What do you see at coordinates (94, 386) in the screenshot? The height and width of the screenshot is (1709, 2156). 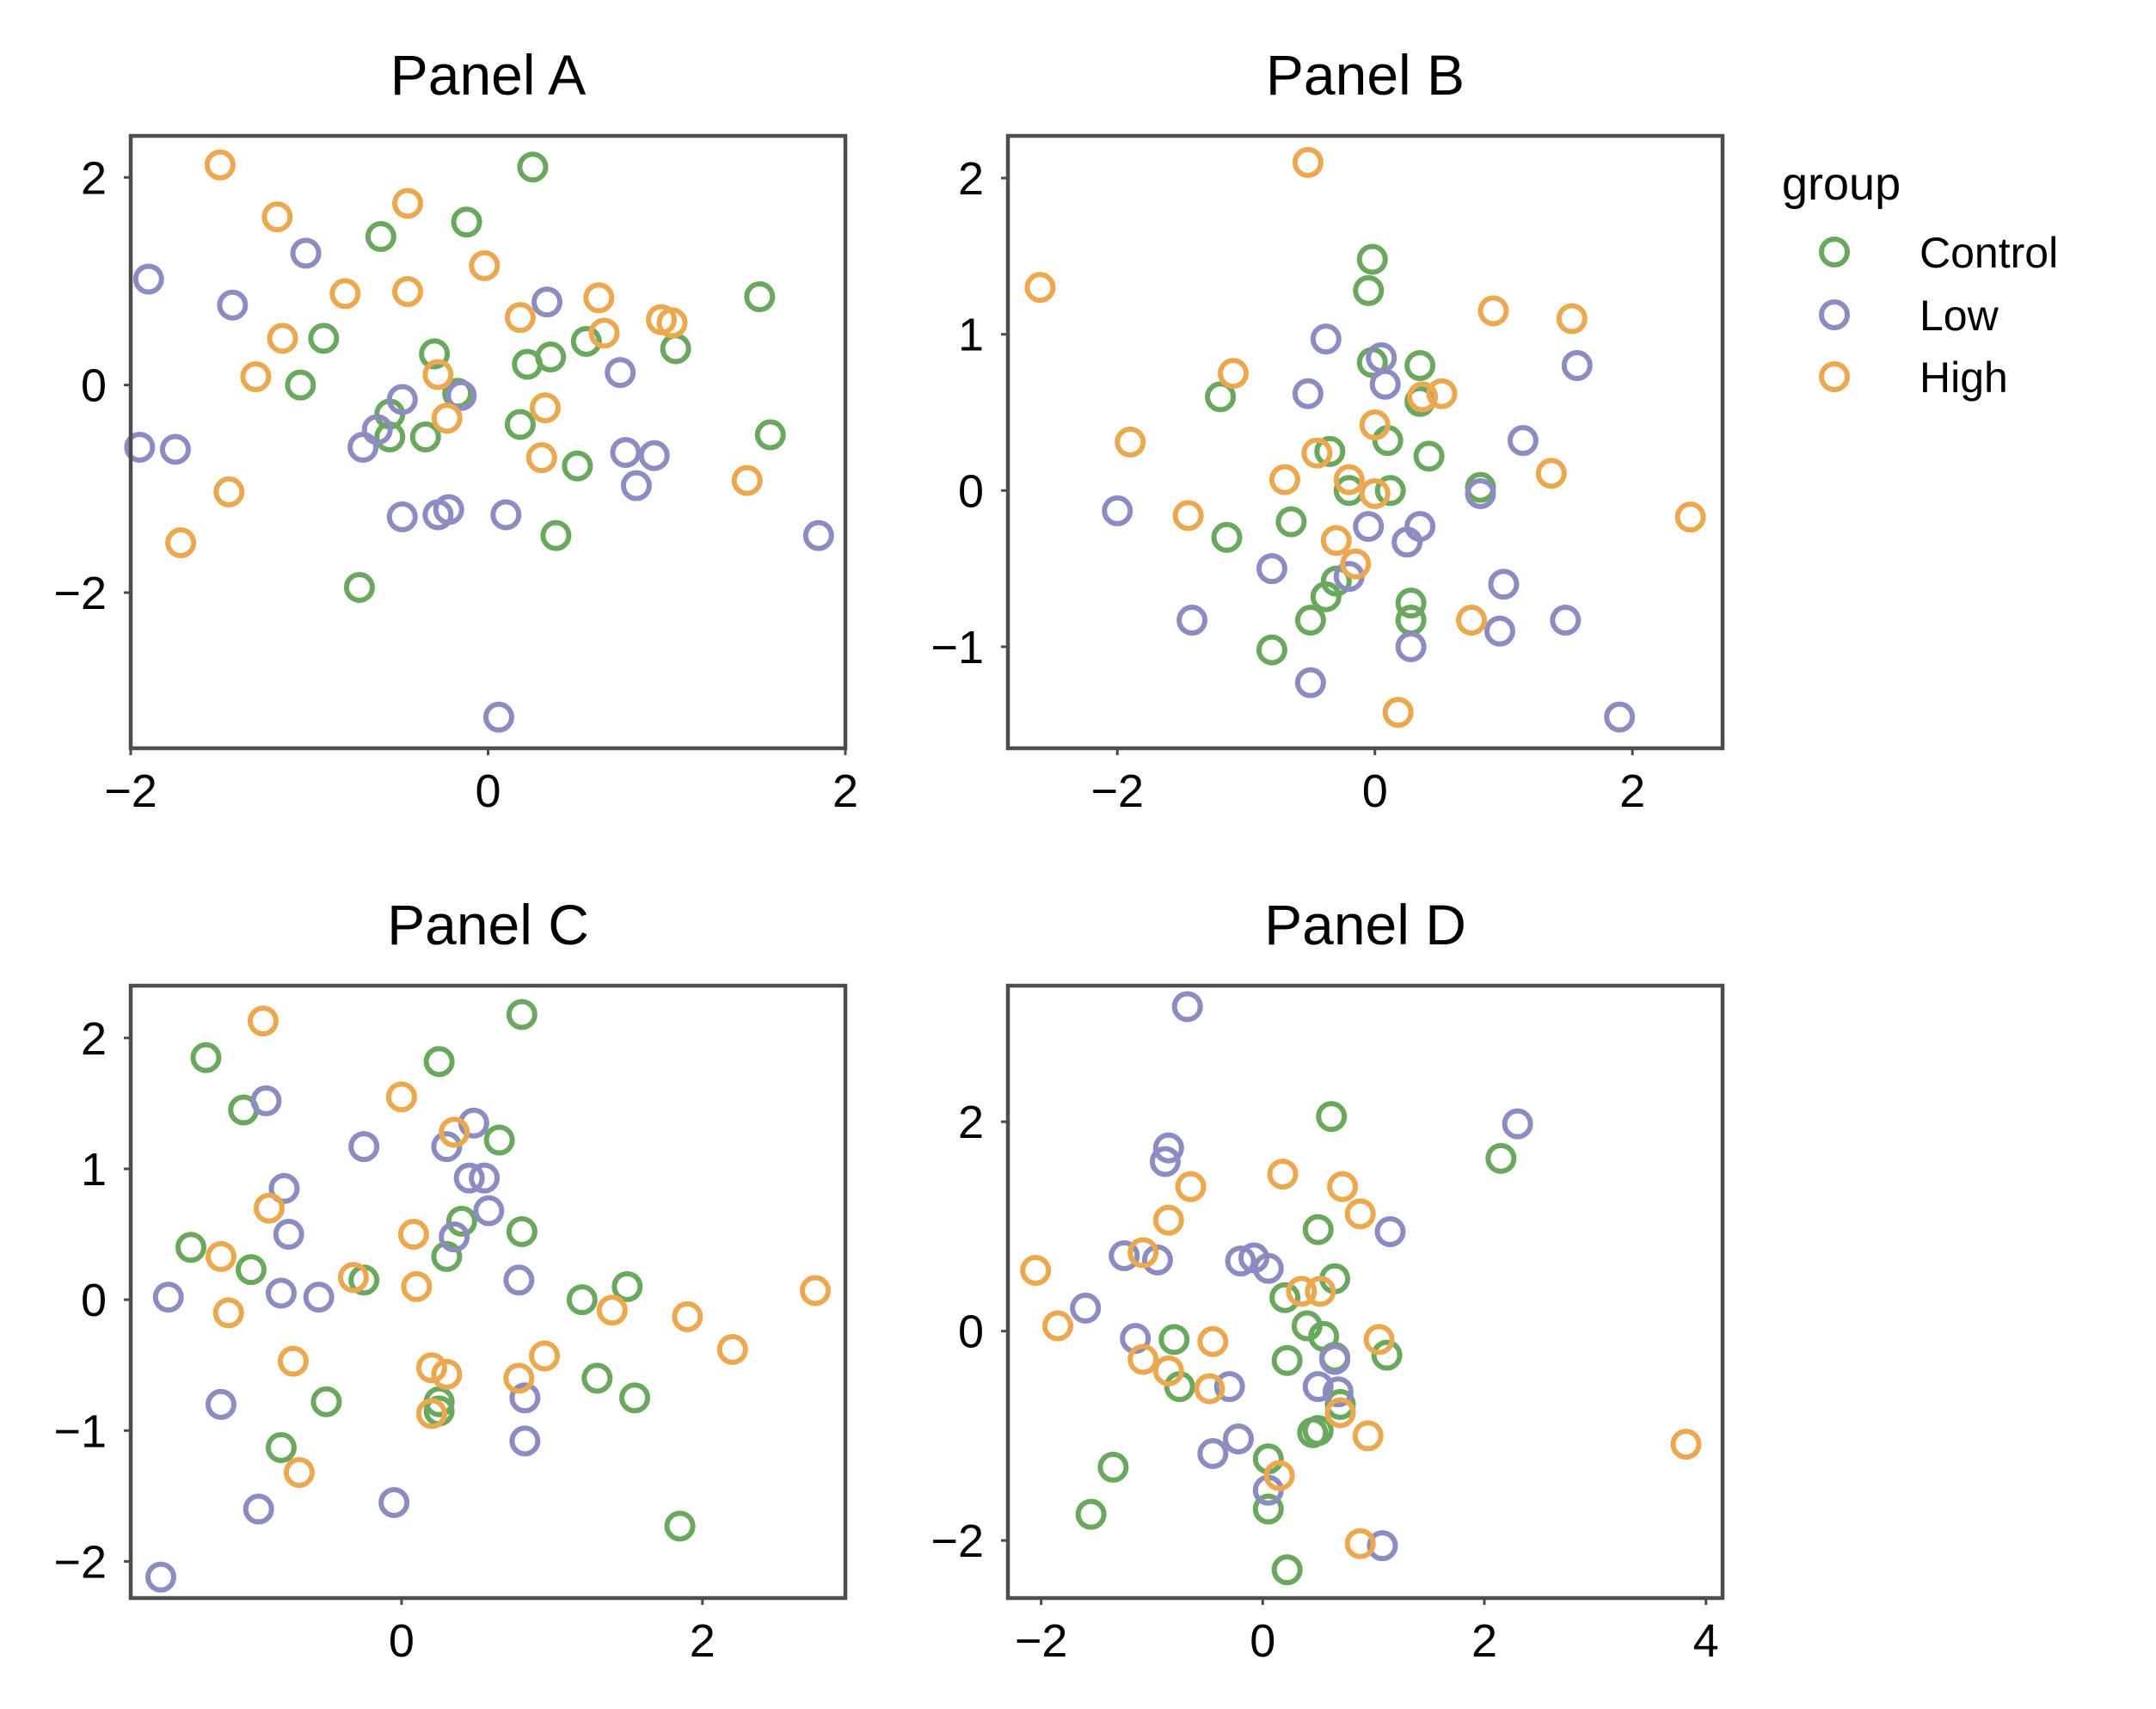 I see `y-tick-label: 0` at bounding box center [94, 386].